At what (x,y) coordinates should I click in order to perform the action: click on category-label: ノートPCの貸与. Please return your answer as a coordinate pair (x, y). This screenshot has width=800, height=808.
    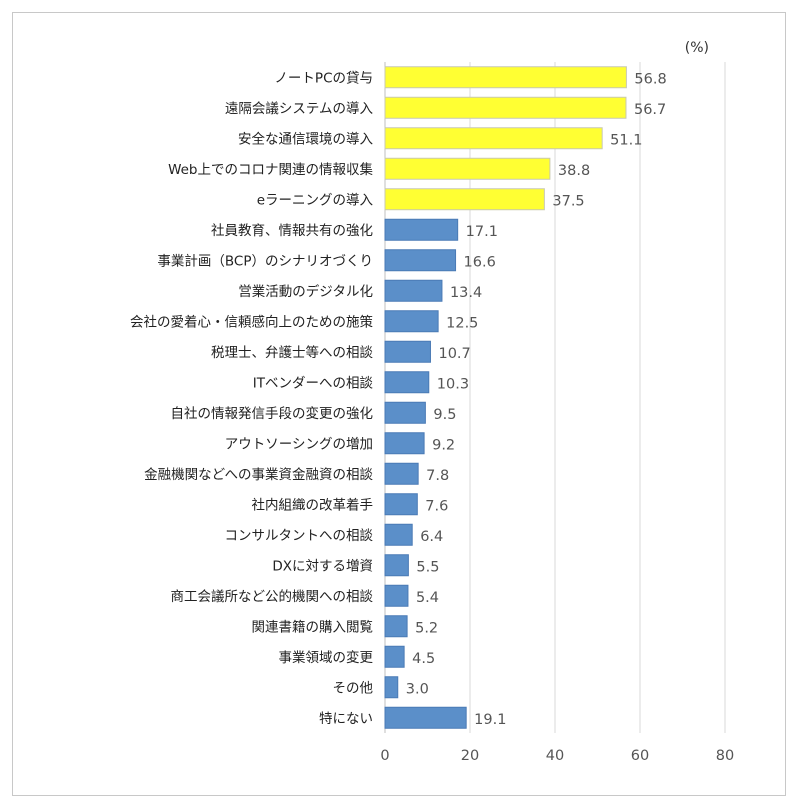
    Looking at the image, I should click on (323, 78).